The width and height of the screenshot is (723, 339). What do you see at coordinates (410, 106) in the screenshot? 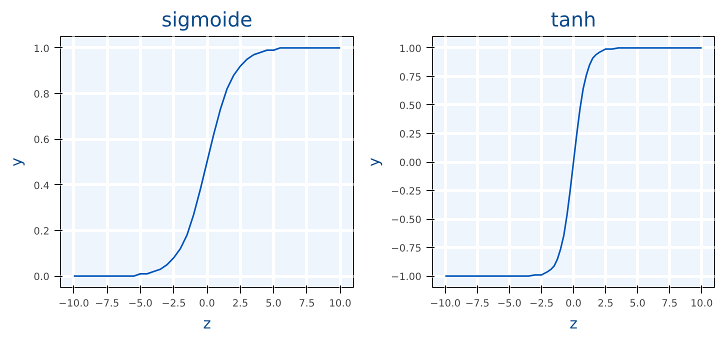
I see `y-tick-label: 0.50` at bounding box center [410, 106].